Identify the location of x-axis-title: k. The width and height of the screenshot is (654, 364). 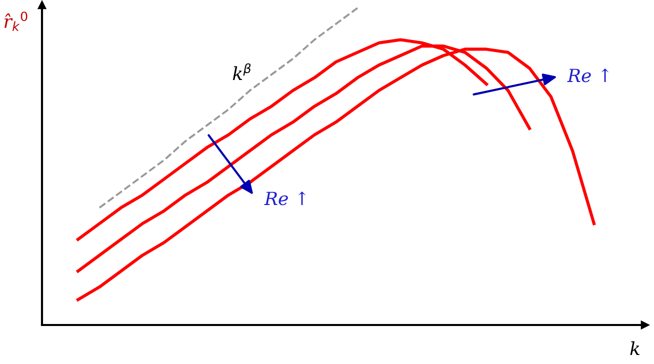
(635, 348).